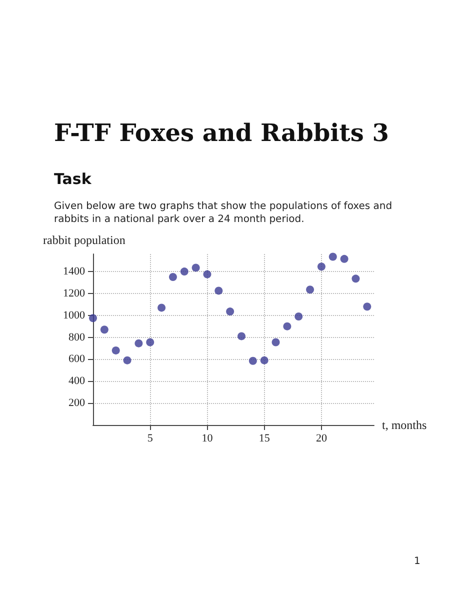 This screenshot has height=600, width=464. What do you see at coordinates (77, 381) in the screenshot?
I see `y-tick-label: 400` at bounding box center [77, 381].